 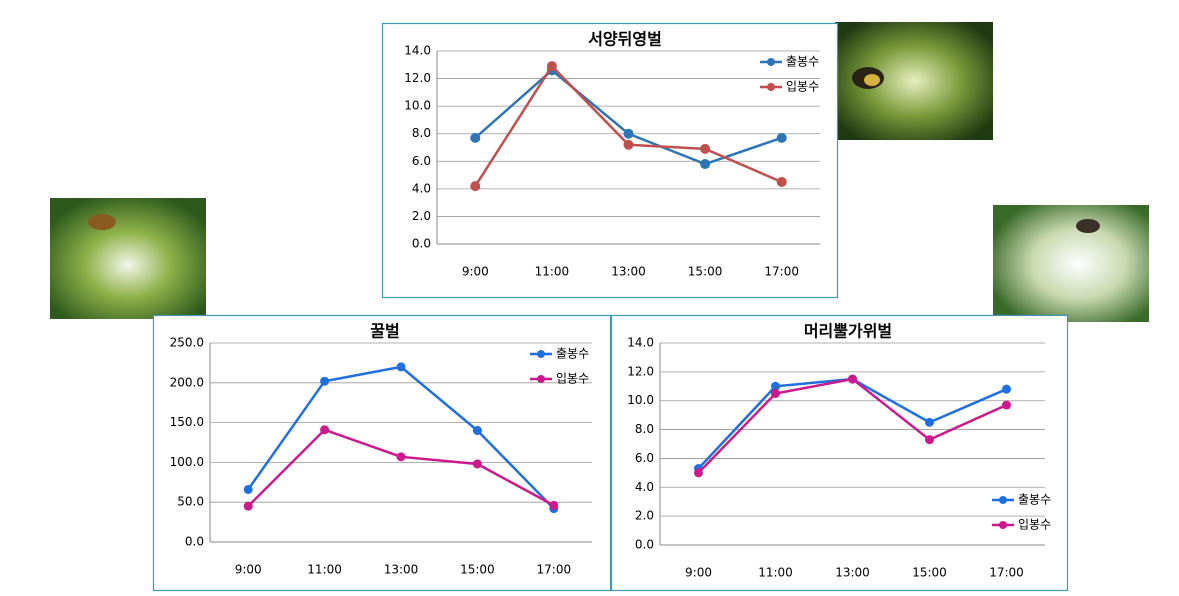 I want to click on photo-mason-bee, so click(x=1071, y=263).